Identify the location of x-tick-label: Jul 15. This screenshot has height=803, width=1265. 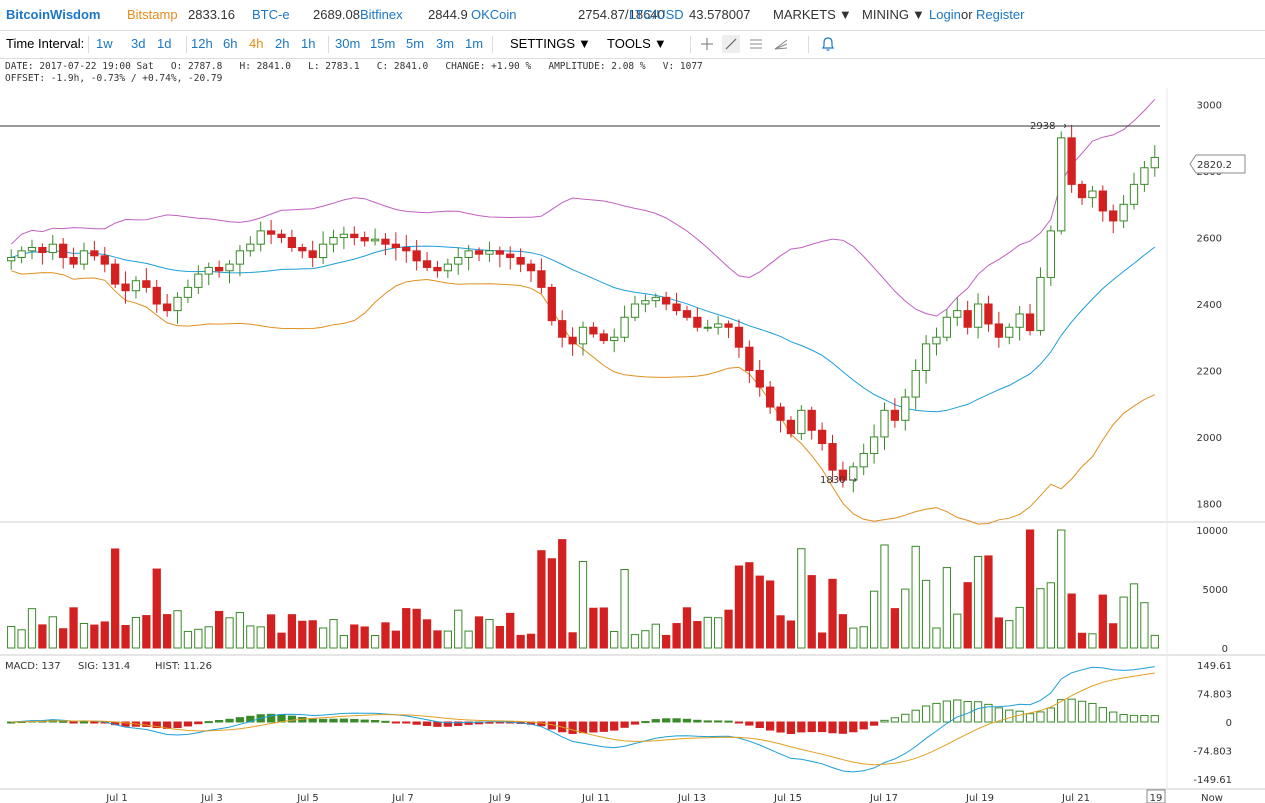
(787, 798).